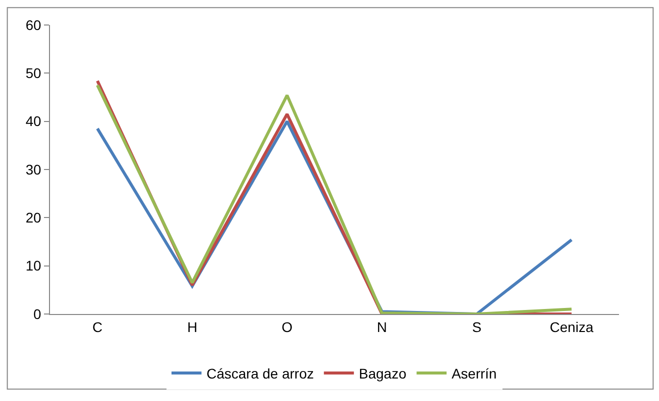 This screenshot has height=401, width=659. Describe the element at coordinates (477, 326) in the screenshot. I see `x-tick-label: S` at that location.